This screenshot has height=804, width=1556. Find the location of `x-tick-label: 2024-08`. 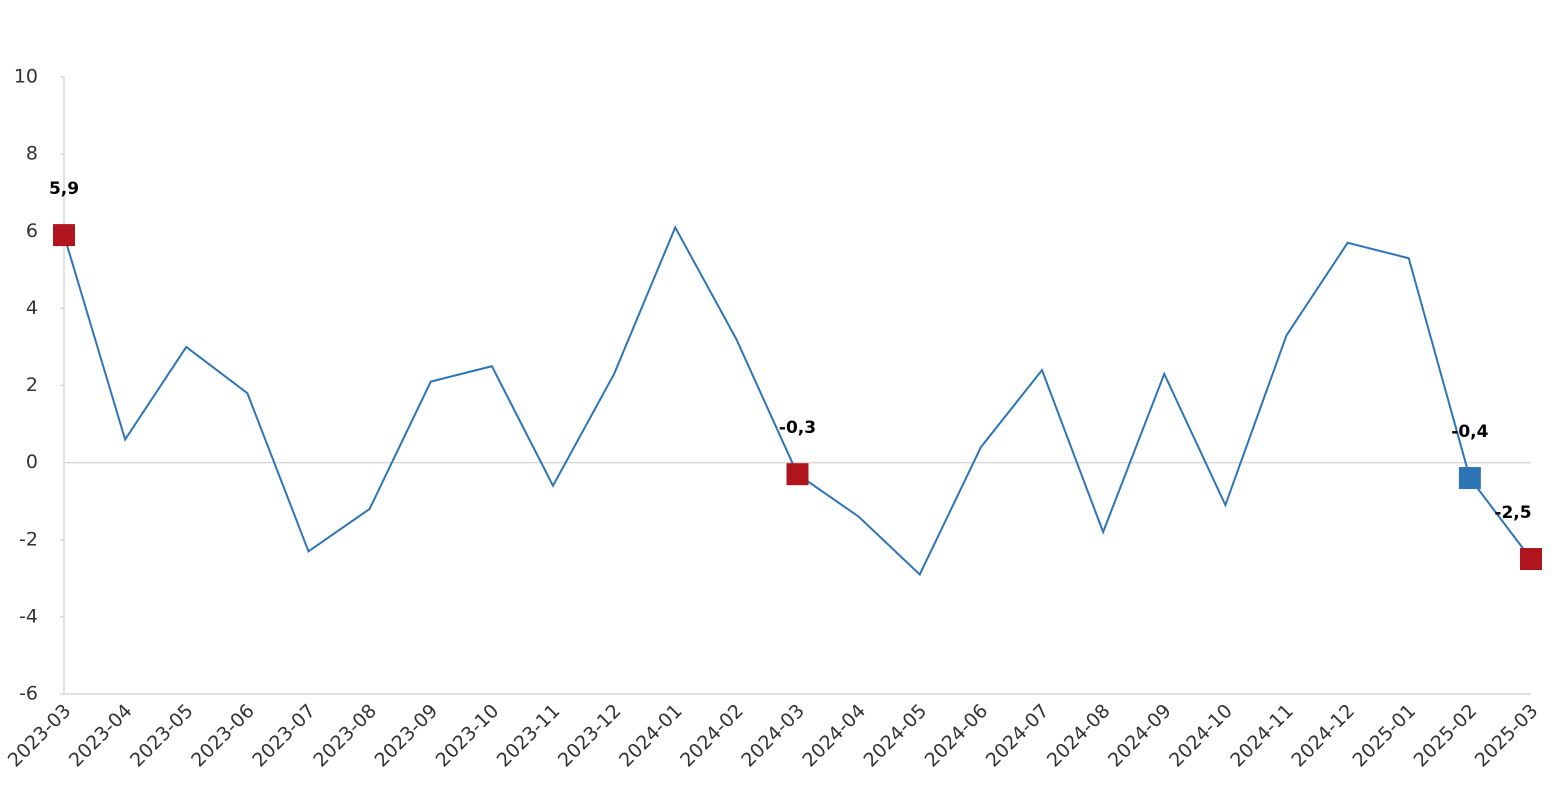

x-tick-label: 2024-08 is located at coordinates (1079, 736).